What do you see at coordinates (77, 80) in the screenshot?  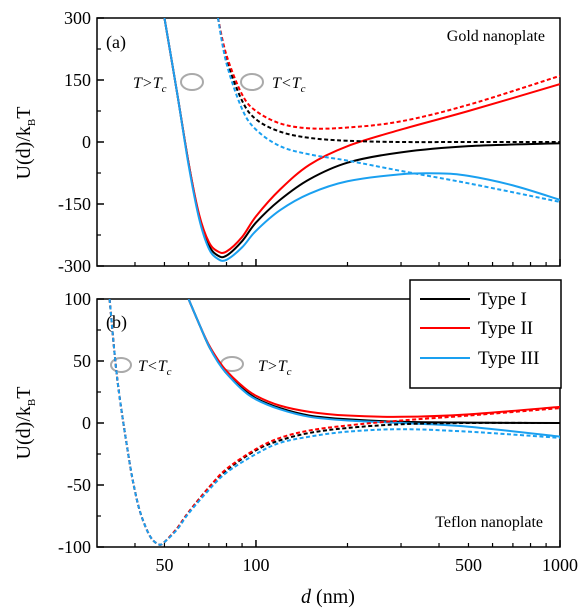 I see `panel-a-y-tick-label: 150` at bounding box center [77, 80].